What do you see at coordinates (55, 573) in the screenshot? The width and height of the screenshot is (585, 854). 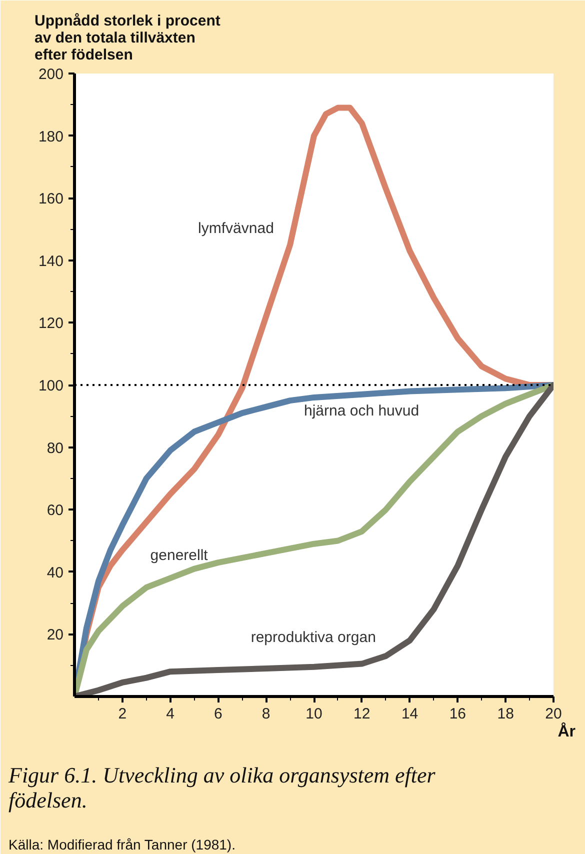 I see `y-tick-label: 40` at bounding box center [55, 573].